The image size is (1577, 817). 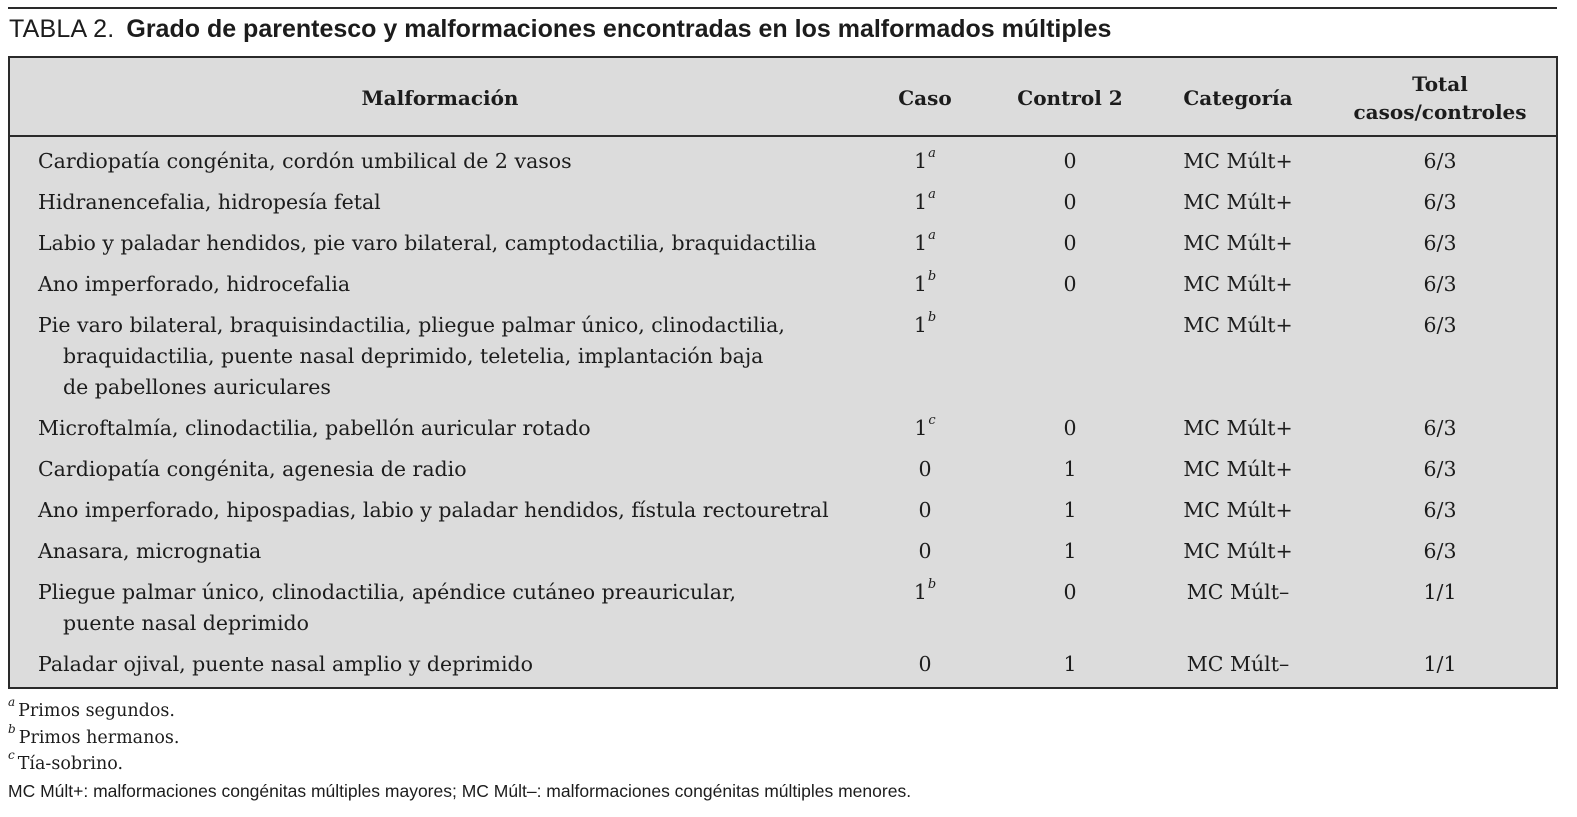 I want to click on cell-malformacion: Anasara, micrognatia, so click(x=149, y=551).